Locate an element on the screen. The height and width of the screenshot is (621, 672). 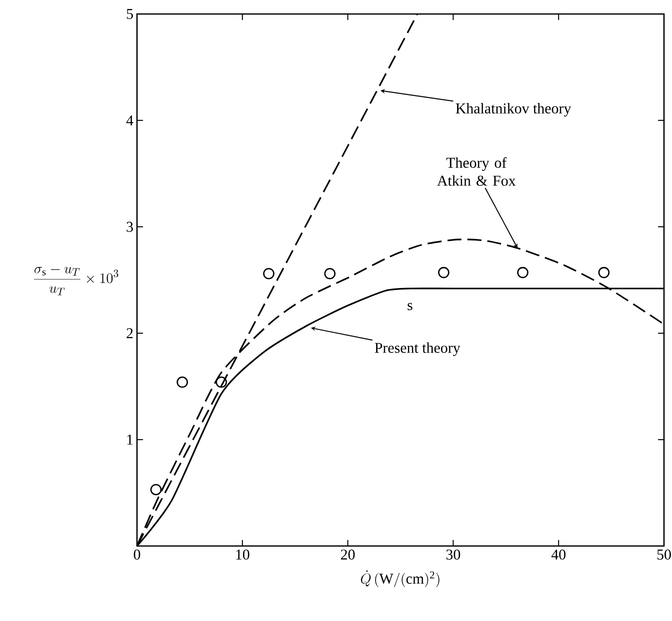
x-tick-label: 0 is located at coordinates (137, 555).